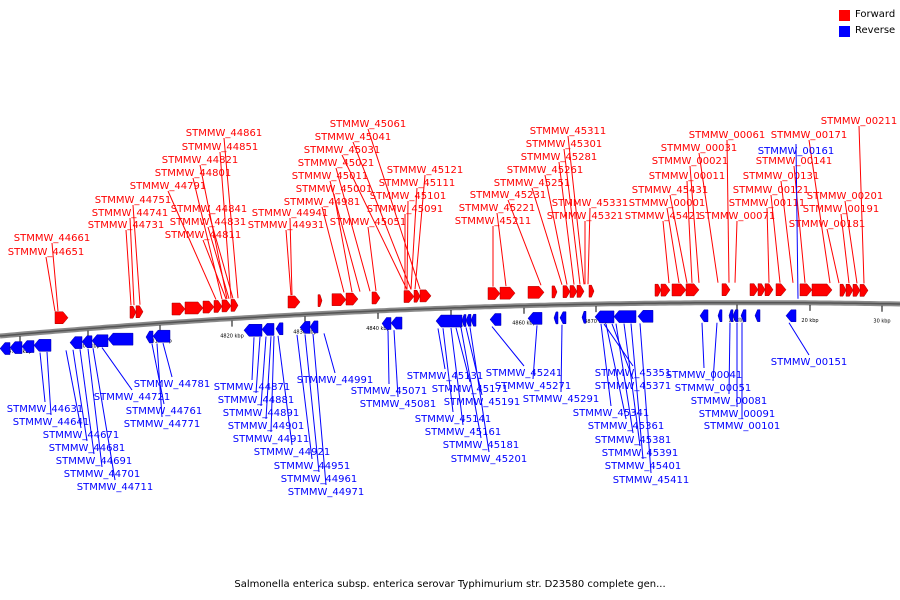 The image size is (900, 600). Describe the element at coordinates (699, 148) in the screenshot. I see `gene-label: STMMW_00031` at that location.